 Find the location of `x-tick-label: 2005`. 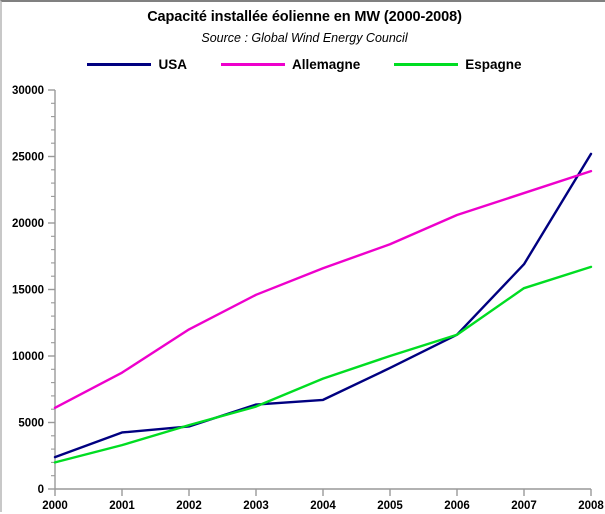

x-tick-label: 2005 is located at coordinates (390, 506).